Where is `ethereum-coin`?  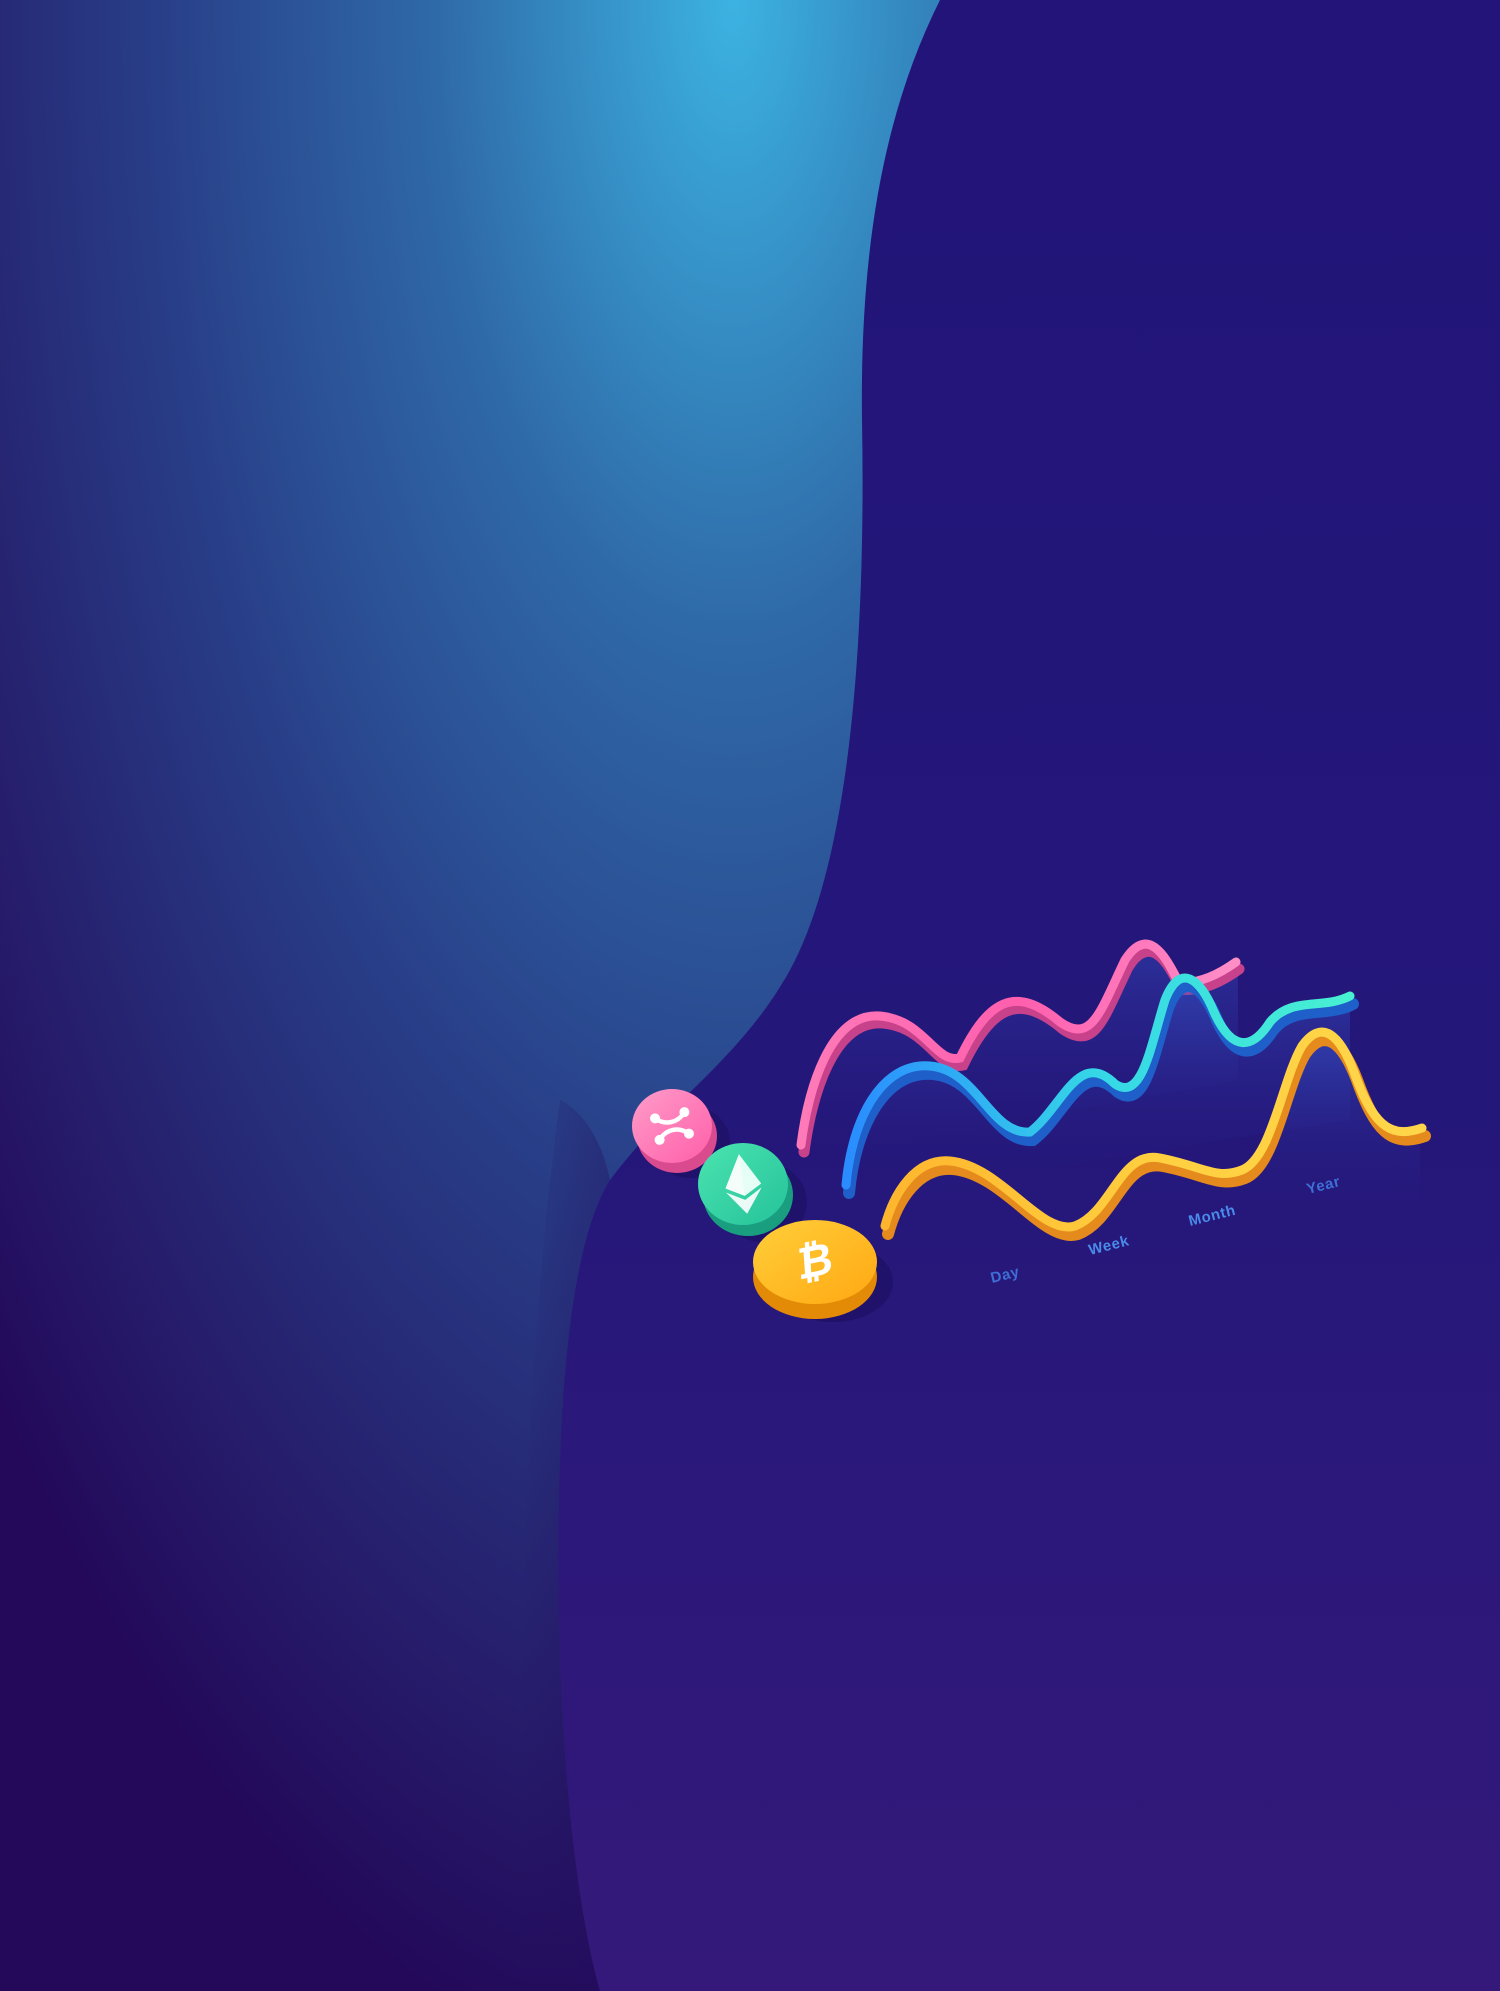
ethereum-coin is located at coordinates (752, 1192).